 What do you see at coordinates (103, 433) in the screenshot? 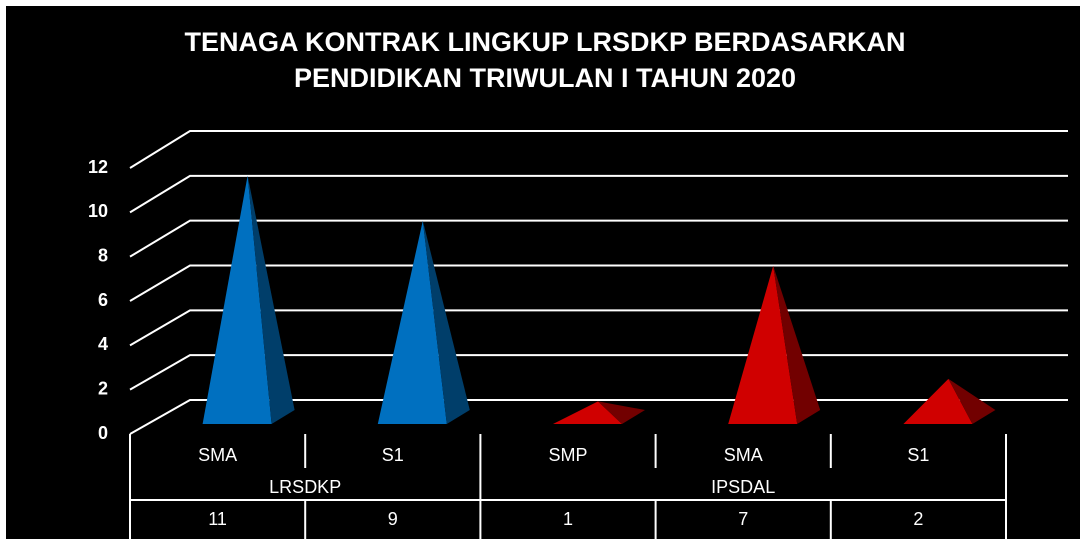
I see `y-tick-label: 0` at bounding box center [103, 433].